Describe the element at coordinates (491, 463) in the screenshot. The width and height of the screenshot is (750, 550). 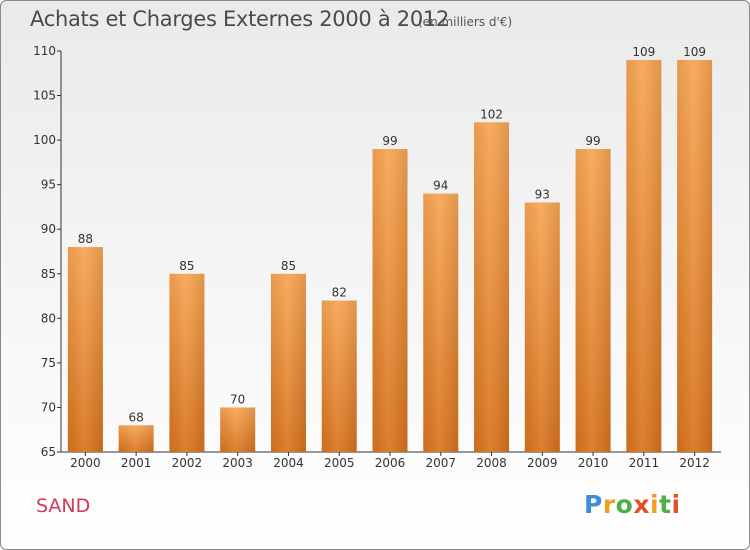
I see `x-tick-label: 2008` at that location.